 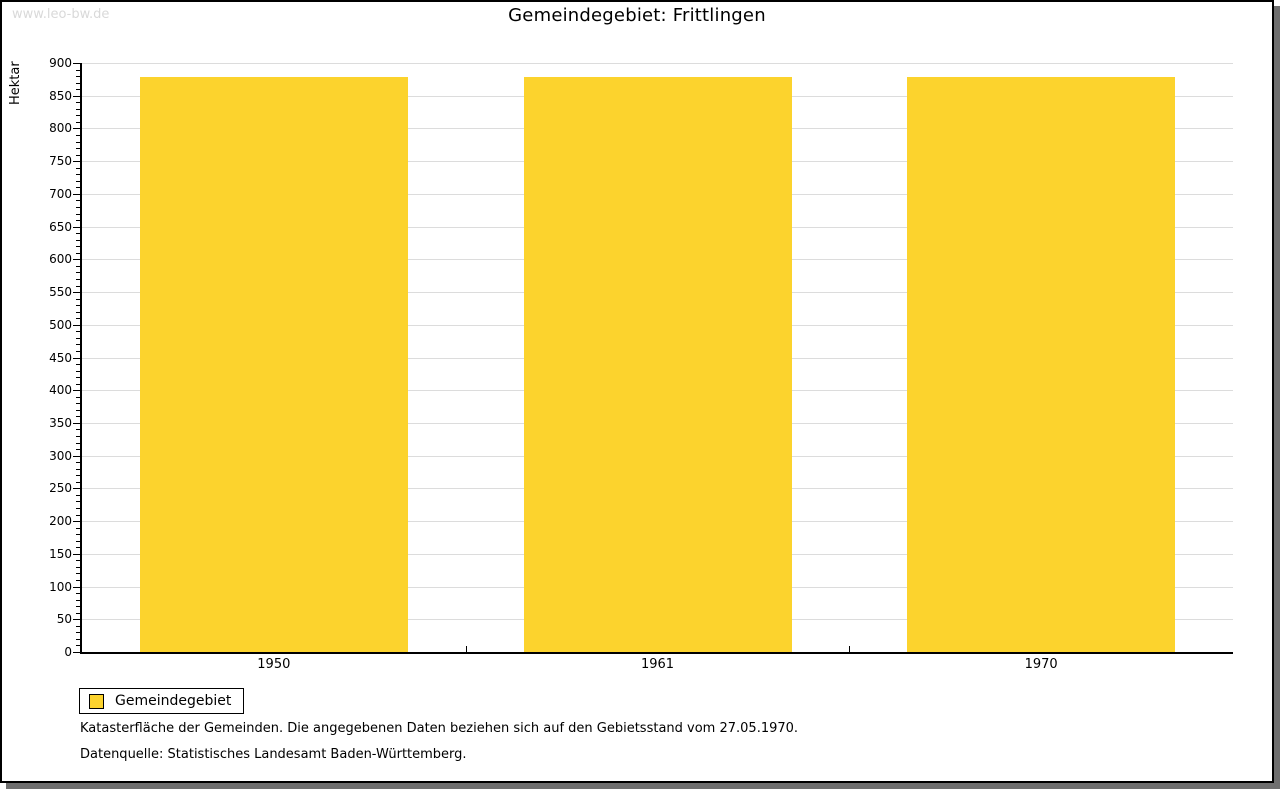 What do you see at coordinates (657, 63) in the screenshot?
I see `gridline` at bounding box center [657, 63].